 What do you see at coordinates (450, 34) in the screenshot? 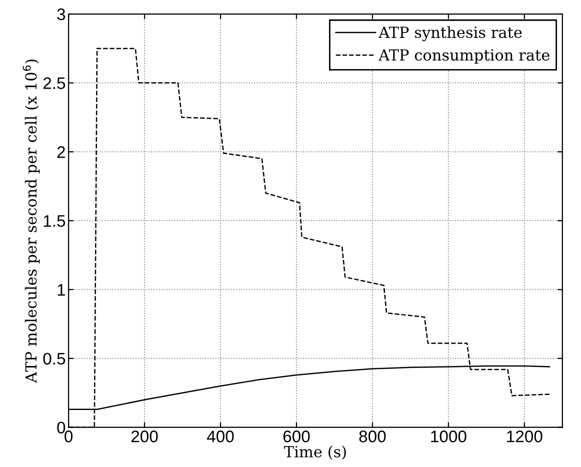
I see `legend-label: ATP synthesis rate` at bounding box center [450, 34].